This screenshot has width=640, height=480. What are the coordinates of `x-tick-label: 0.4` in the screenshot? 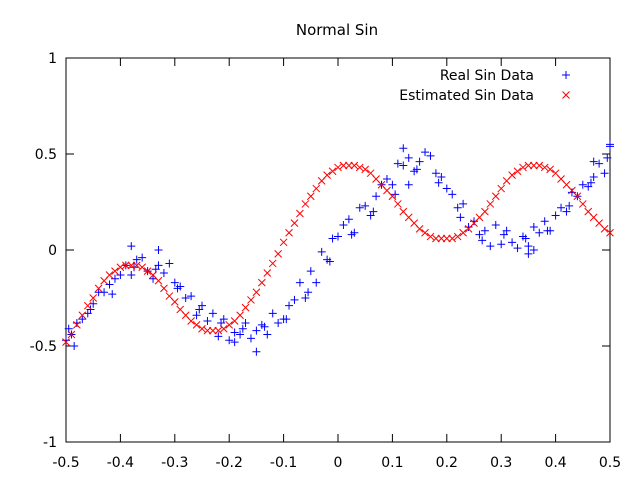 It's located at (555, 463).